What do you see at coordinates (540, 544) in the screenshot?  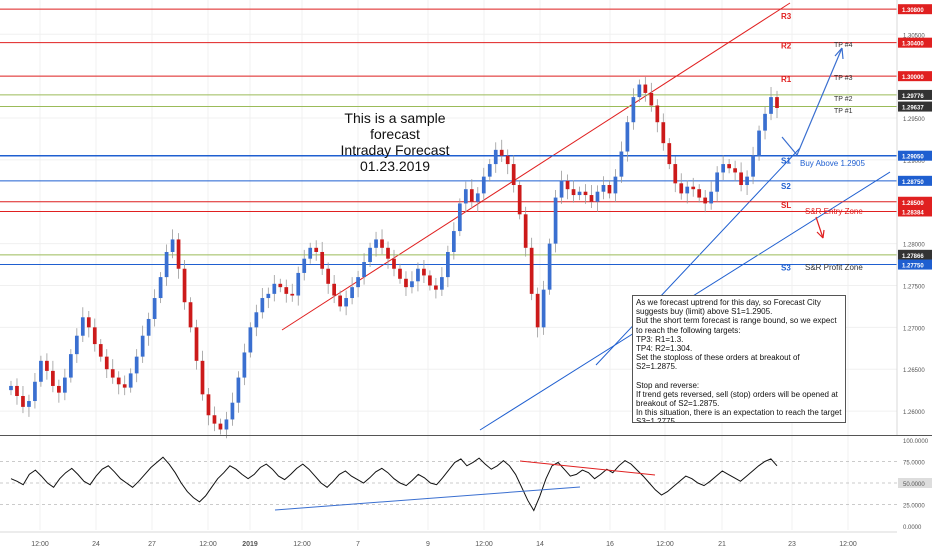 I see `time-tick-label: 14` at bounding box center [540, 544].